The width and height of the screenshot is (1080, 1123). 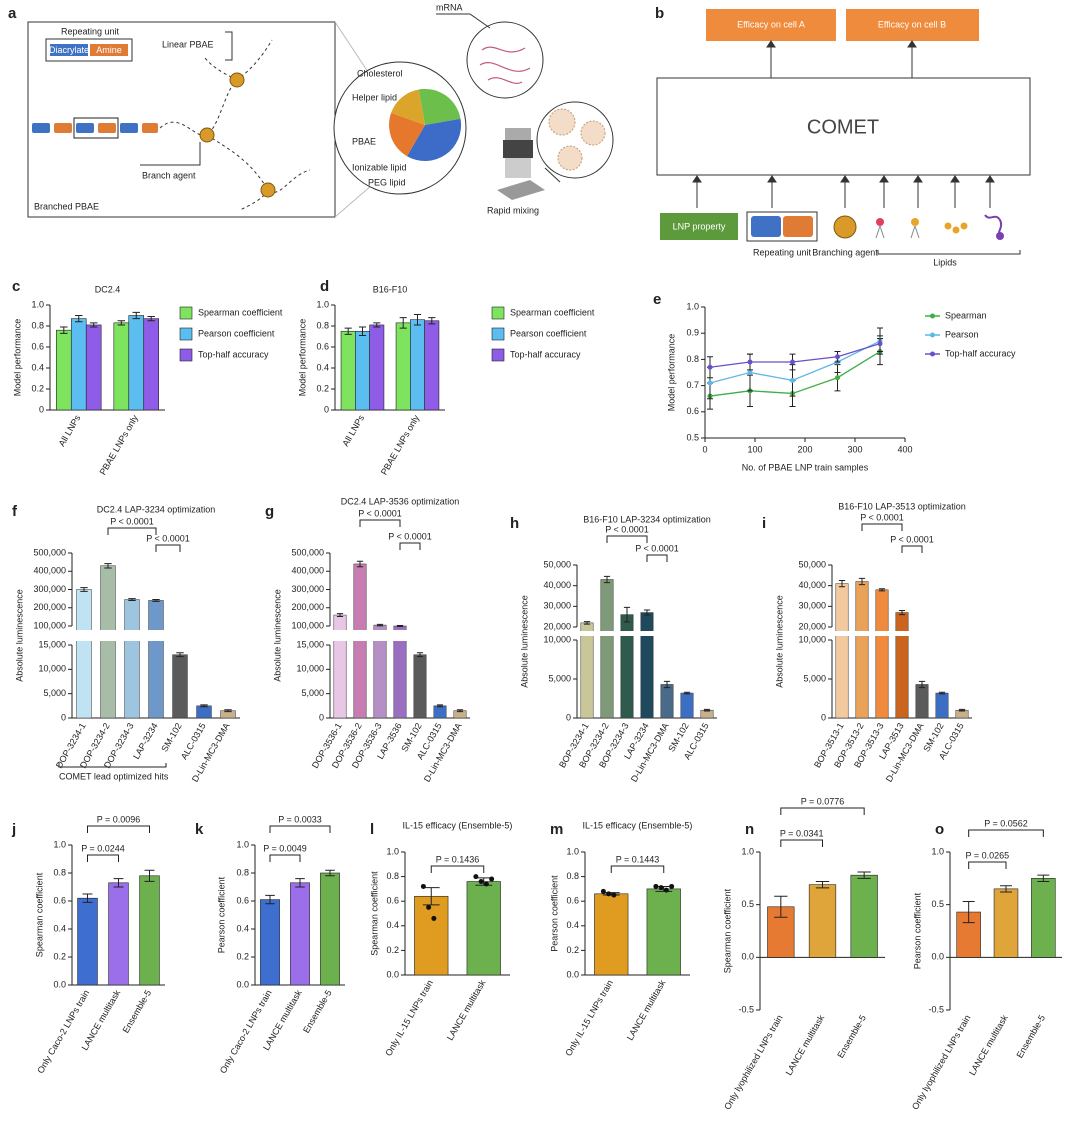 What do you see at coordinates (704, 449) in the screenshot?
I see `x-tick-label: 0` at bounding box center [704, 449].